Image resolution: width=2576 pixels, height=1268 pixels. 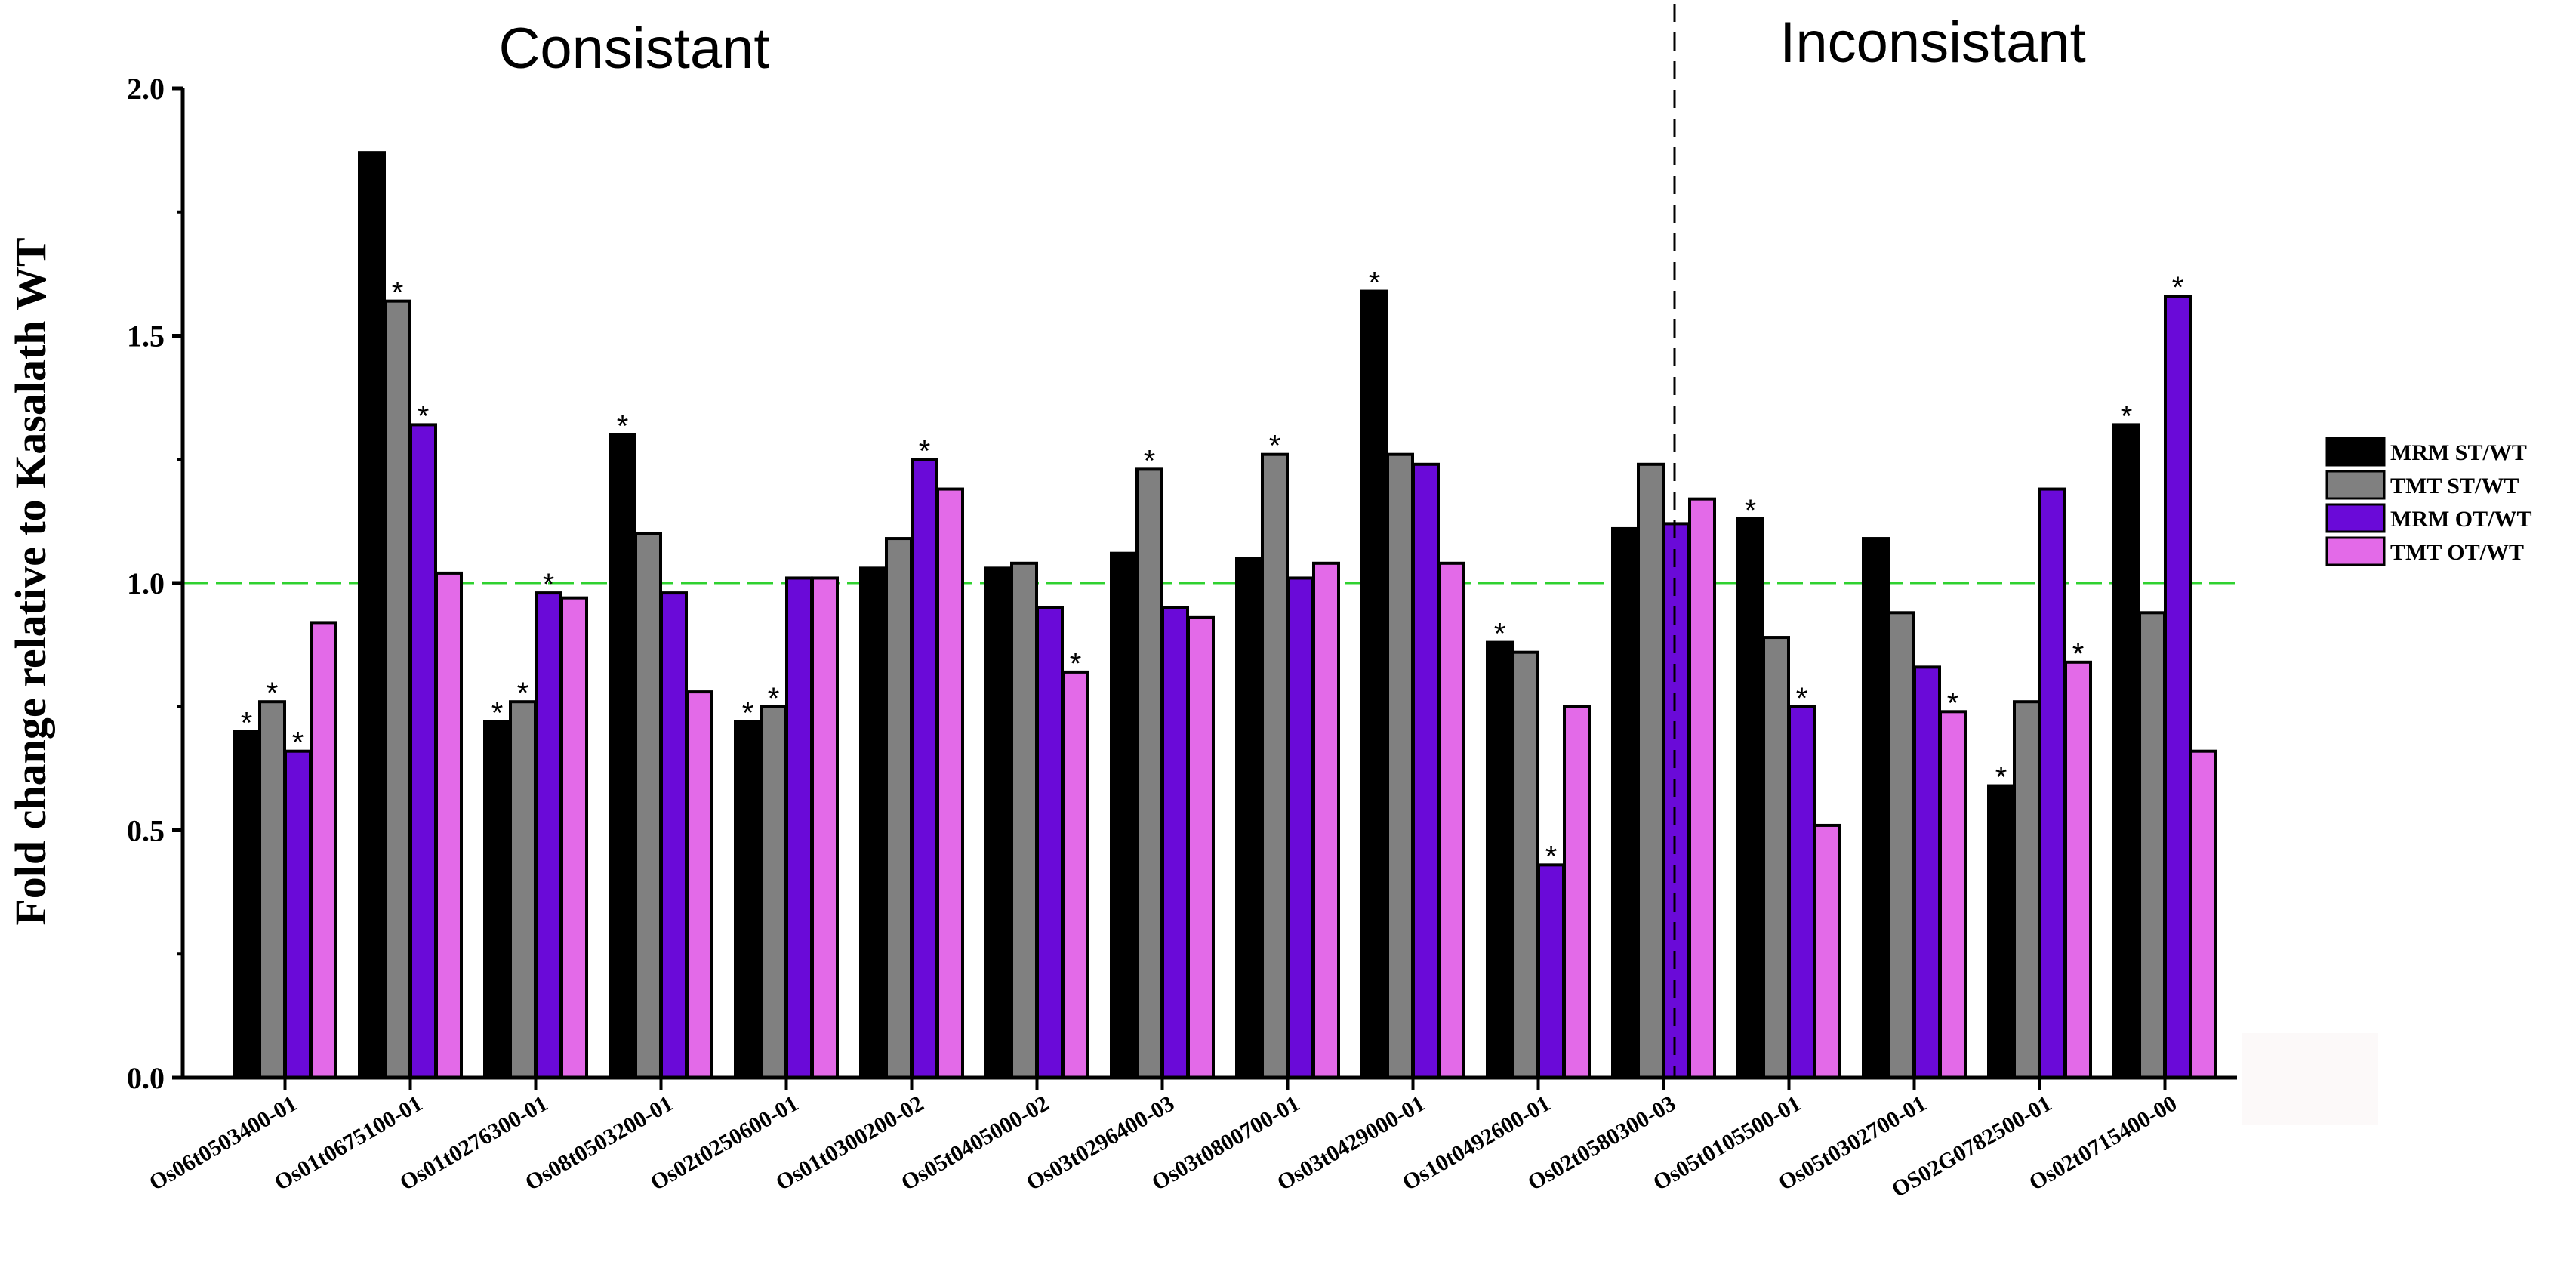 I want to click on y-tick-label: 1.0, so click(x=146, y=583).